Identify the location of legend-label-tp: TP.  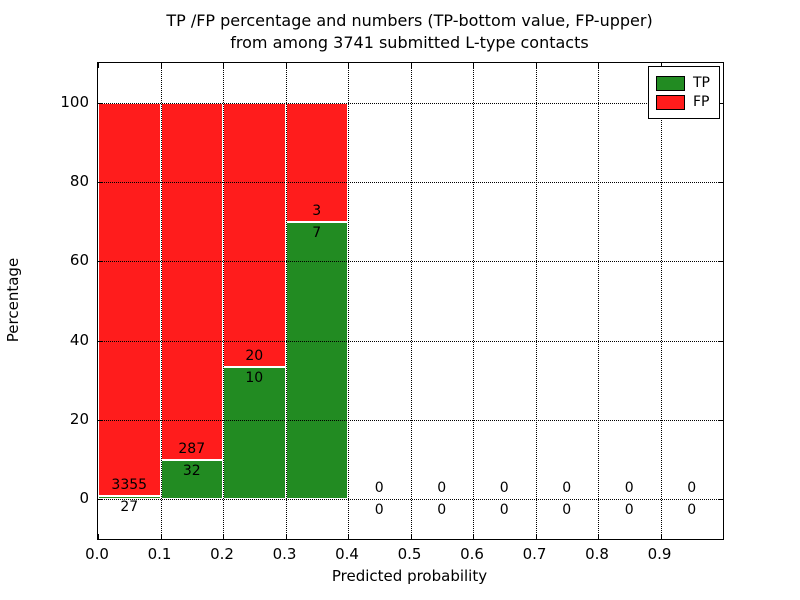
(701, 83).